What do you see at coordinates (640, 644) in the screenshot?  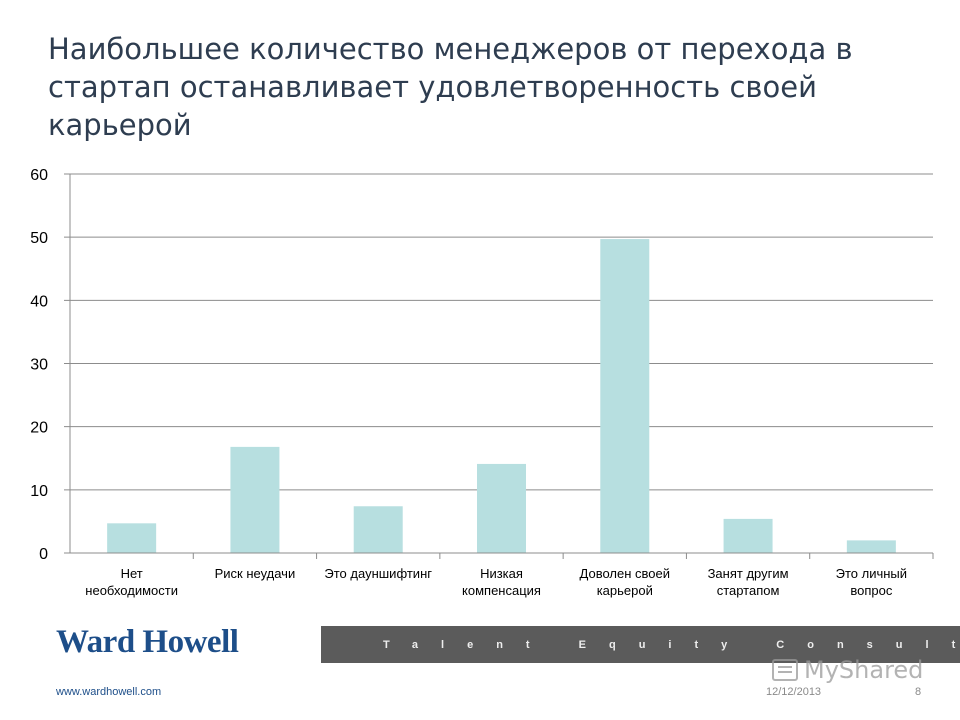 I see `tagline-bar: Talent Equity Consultants` at bounding box center [640, 644].